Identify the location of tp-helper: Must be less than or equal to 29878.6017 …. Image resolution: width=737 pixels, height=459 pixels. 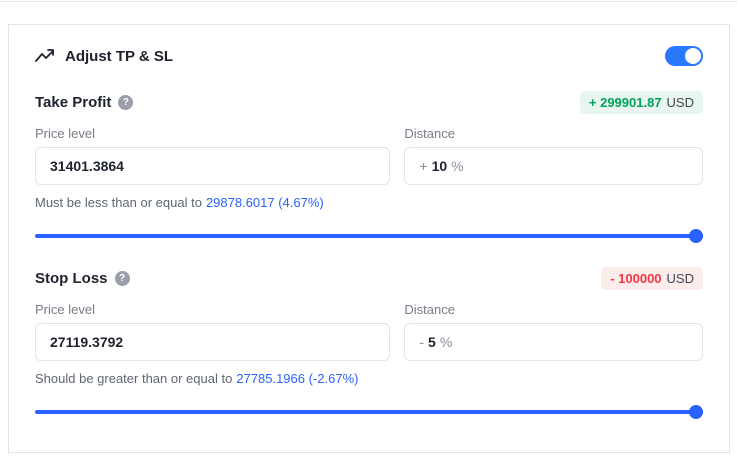
(369, 202).